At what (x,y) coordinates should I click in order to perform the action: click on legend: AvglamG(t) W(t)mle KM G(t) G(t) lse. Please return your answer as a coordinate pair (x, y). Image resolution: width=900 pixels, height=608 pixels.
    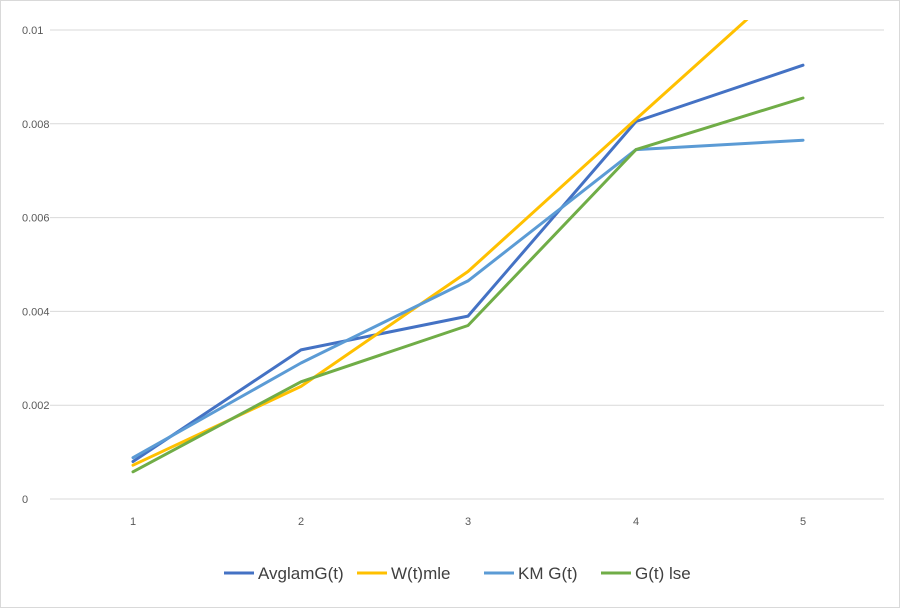
    Looking at the image, I should click on (457, 573).